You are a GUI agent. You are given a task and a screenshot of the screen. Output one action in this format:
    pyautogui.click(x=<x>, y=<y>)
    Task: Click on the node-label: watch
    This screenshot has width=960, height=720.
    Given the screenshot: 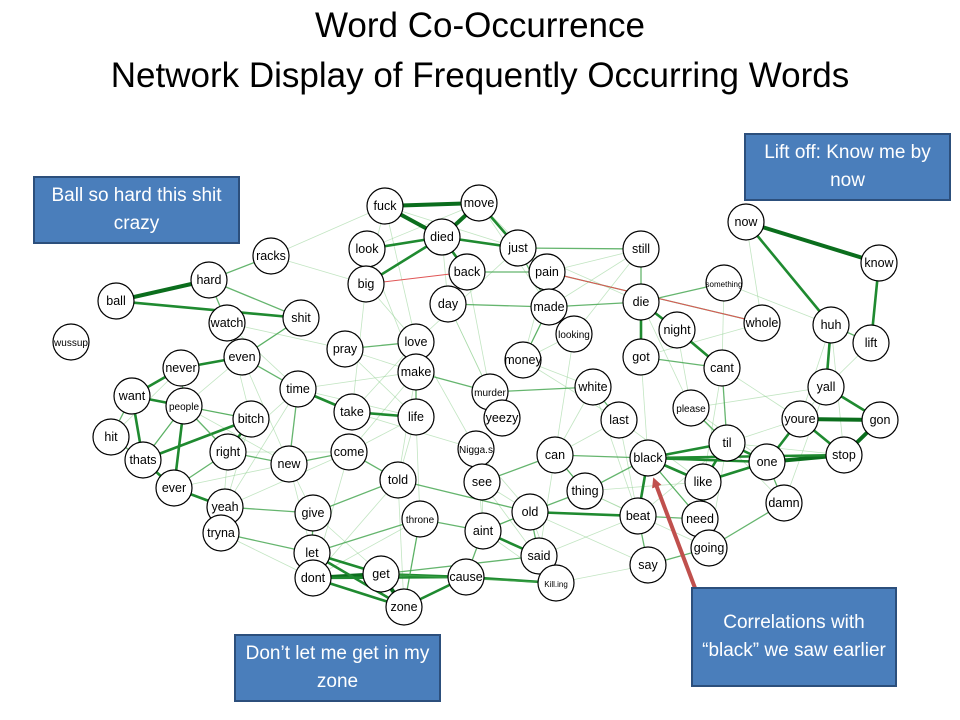 What is the action you would take?
    pyautogui.click(x=227, y=323)
    